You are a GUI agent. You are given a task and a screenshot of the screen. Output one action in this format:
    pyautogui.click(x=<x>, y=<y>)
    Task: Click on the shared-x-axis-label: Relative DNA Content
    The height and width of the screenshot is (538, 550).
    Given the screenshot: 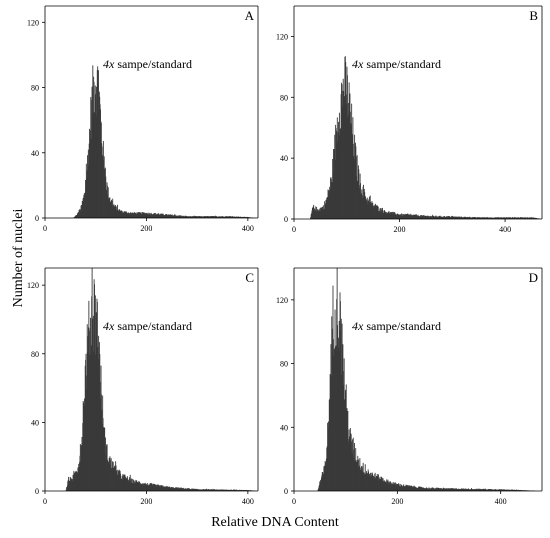 What is the action you would take?
    pyautogui.click(x=275, y=522)
    